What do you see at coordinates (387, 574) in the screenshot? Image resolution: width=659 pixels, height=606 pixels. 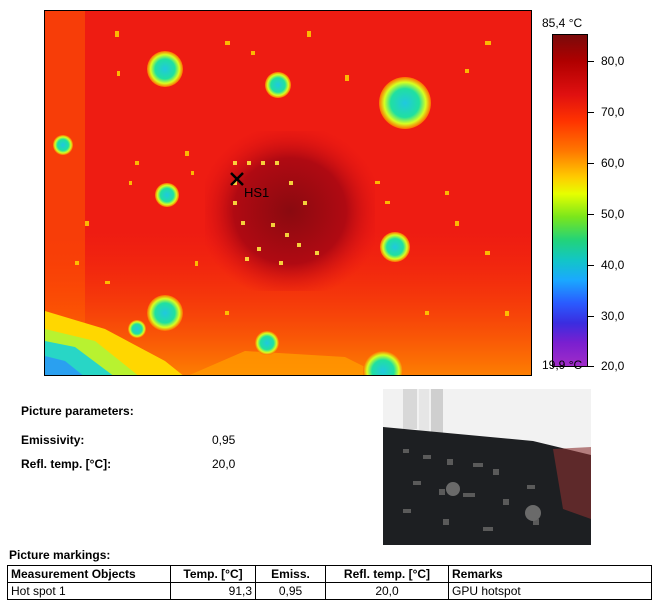 I see `header-refl-temp: Refl. temp. [°C]` at bounding box center [387, 574].